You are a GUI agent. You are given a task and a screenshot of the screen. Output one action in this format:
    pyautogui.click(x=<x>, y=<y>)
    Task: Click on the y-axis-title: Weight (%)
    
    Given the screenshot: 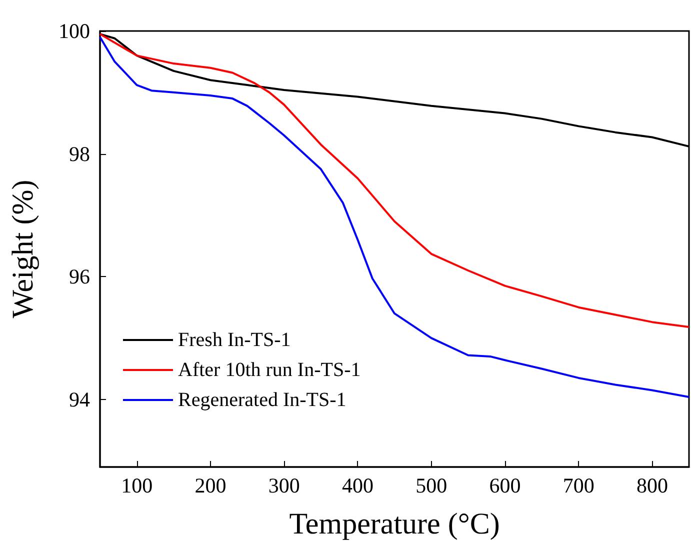 What is the action you would take?
    pyautogui.click(x=23, y=249)
    